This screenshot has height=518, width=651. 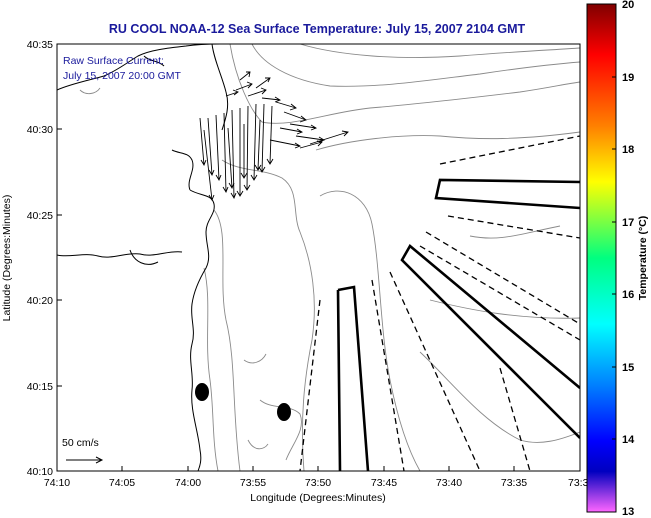 What do you see at coordinates (122, 76) in the screenshot?
I see `current-annotation-line2: July 15, 2007 20:00 GMT` at bounding box center [122, 76].